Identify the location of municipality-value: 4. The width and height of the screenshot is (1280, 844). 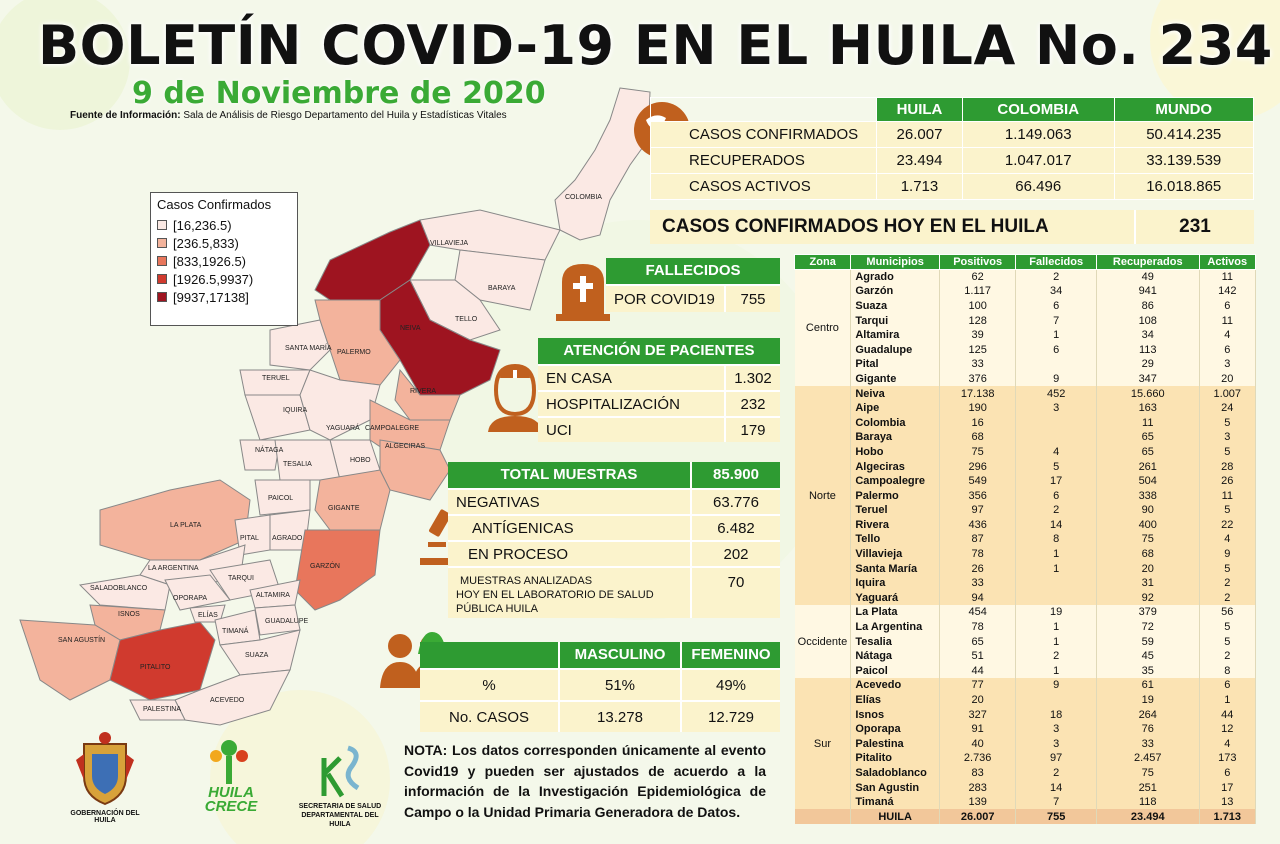
(1228, 539).